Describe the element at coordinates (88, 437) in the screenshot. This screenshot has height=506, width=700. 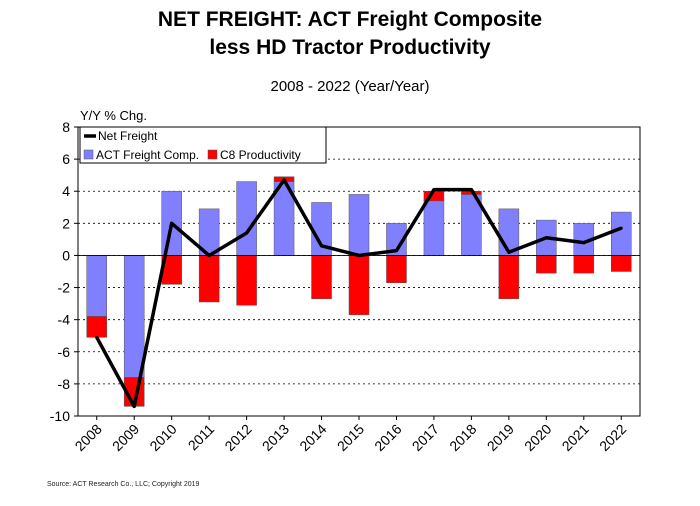
I see `x-tick-label: 2008` at that location.